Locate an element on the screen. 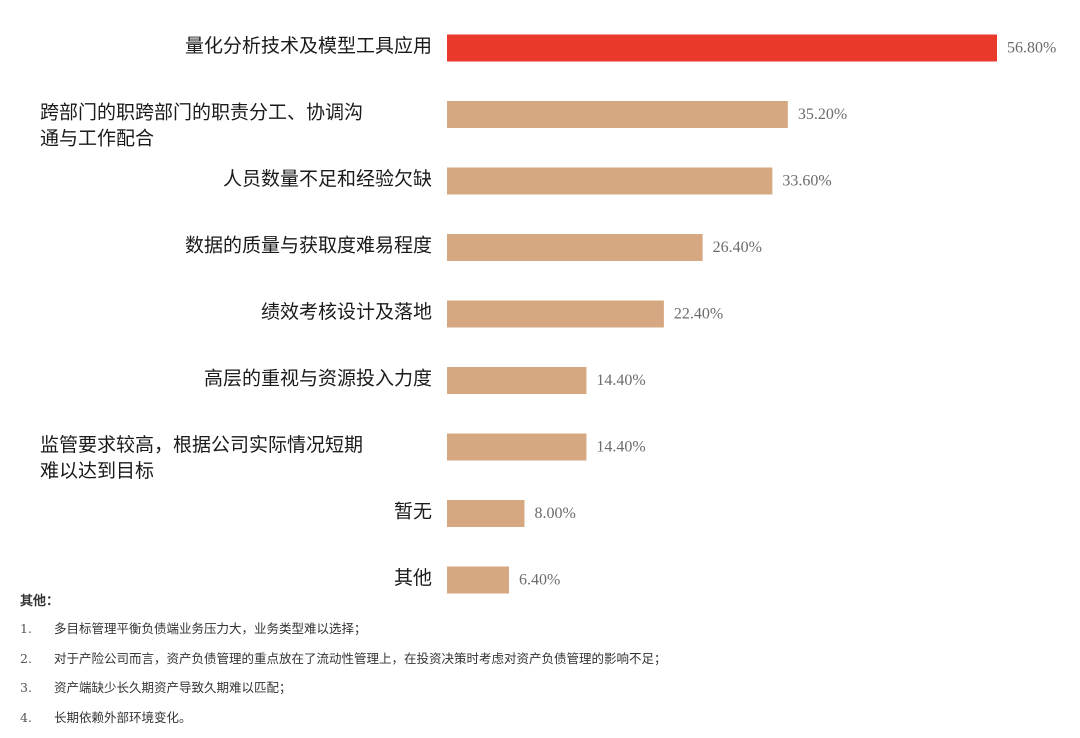  note-item: 3. 资产端缺少长久期资产导致久期难以匹配； is located at coordinates (540, 693).